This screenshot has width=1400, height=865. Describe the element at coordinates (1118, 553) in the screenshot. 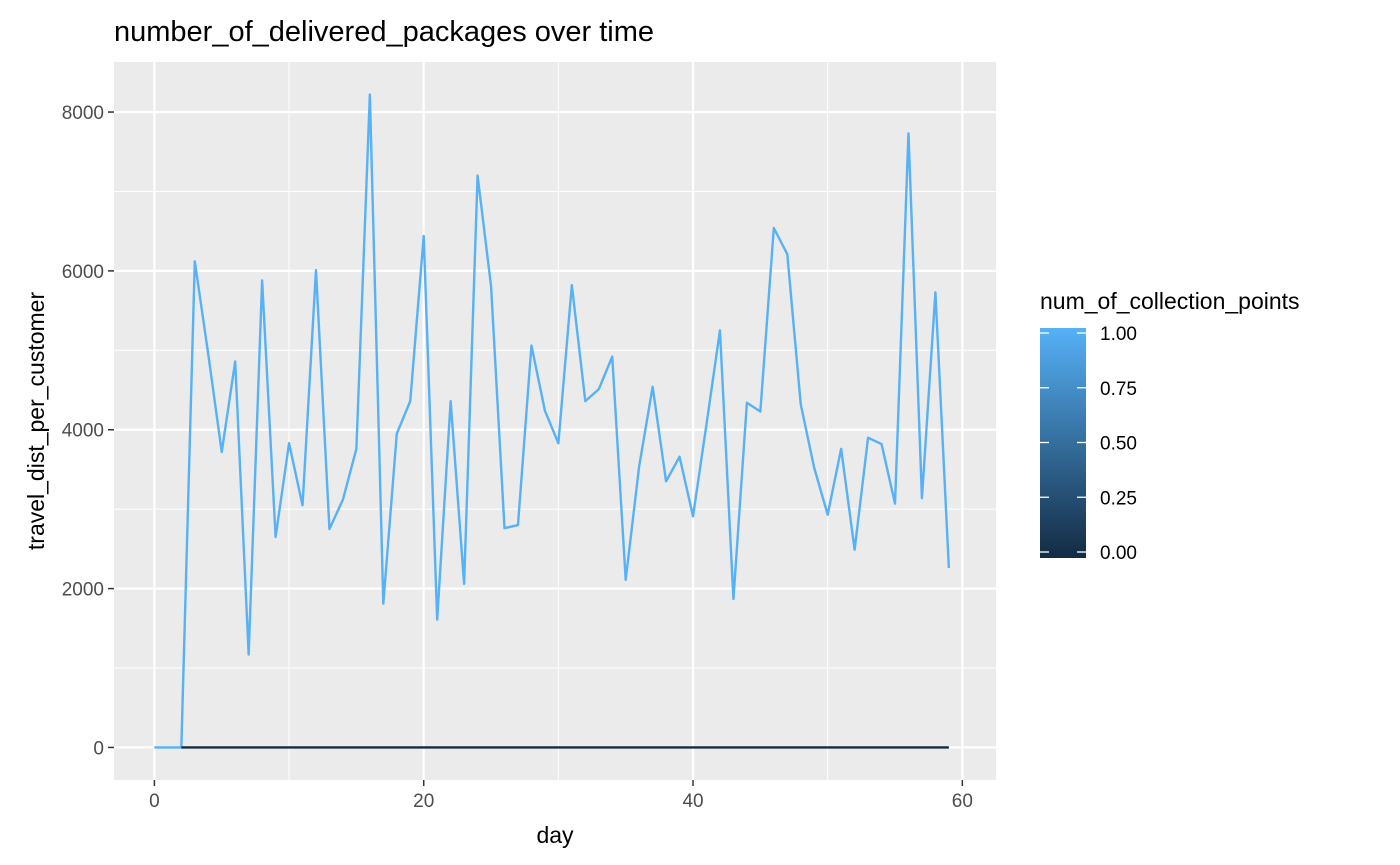

I see `colorbar-tick-label: 0.00` at that location.